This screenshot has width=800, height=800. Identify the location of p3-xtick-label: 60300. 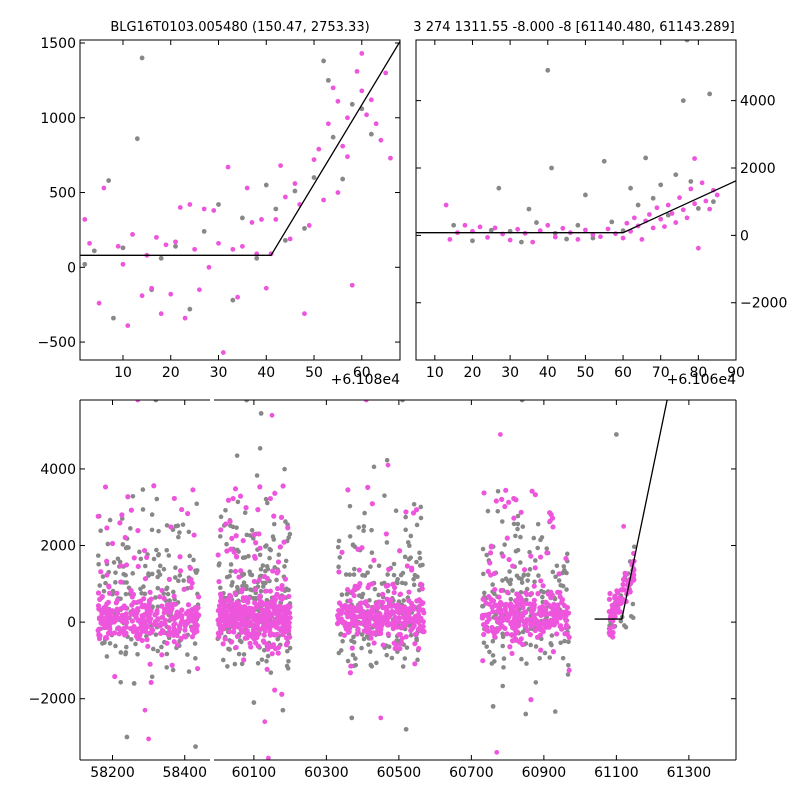
(326, 773).